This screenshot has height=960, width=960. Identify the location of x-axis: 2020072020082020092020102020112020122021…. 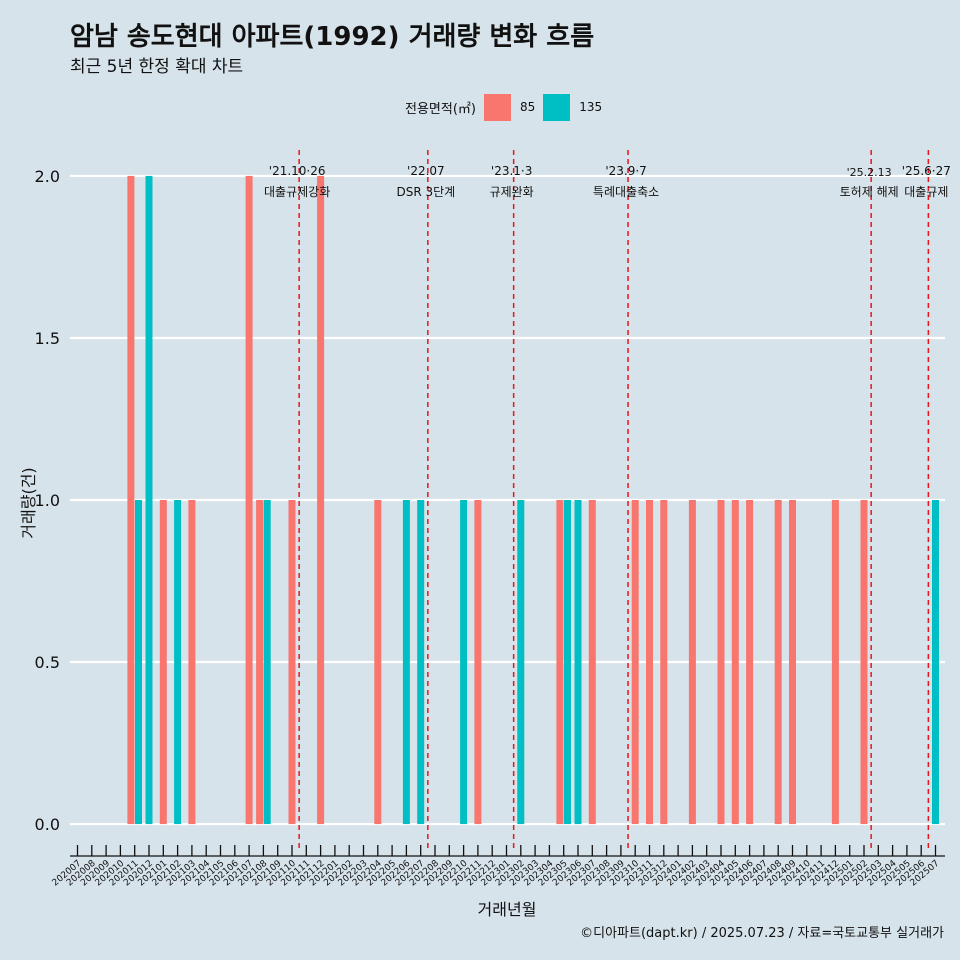
(498, 866).